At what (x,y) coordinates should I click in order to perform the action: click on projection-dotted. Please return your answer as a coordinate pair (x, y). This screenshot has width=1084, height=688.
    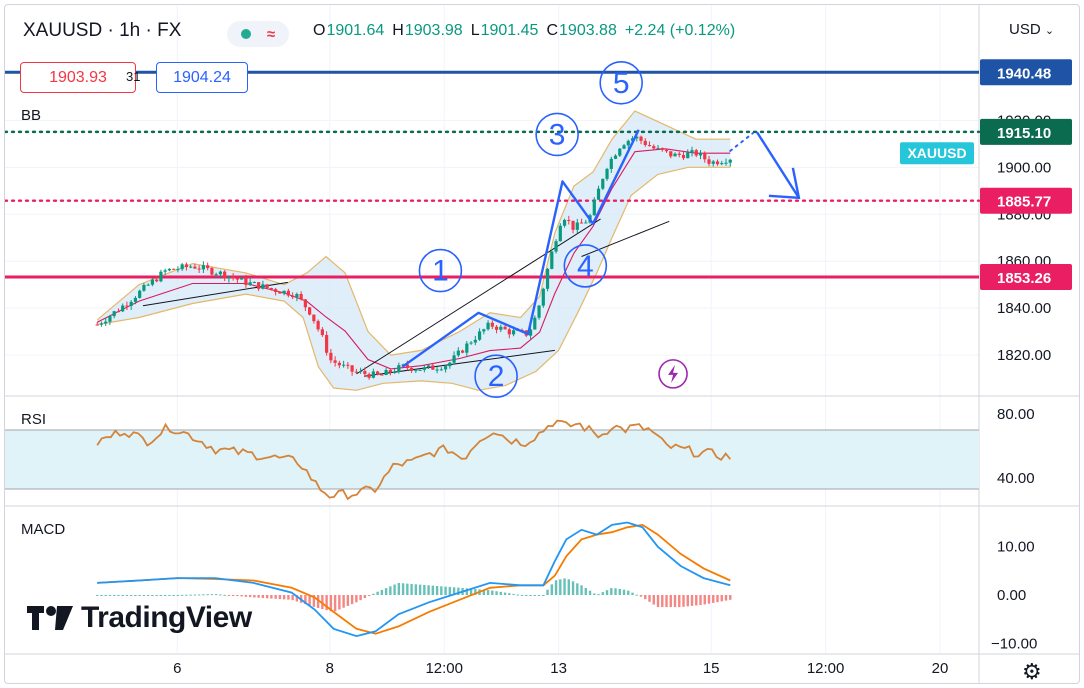
    Looking at the image, I should click on (741, 142).